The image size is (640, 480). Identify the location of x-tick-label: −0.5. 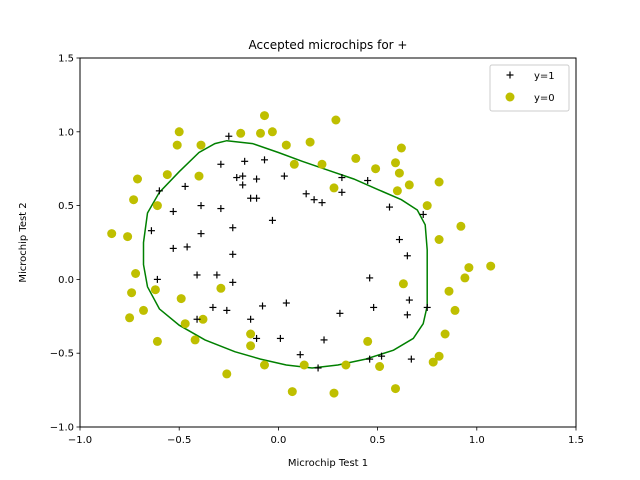
(179, 440).